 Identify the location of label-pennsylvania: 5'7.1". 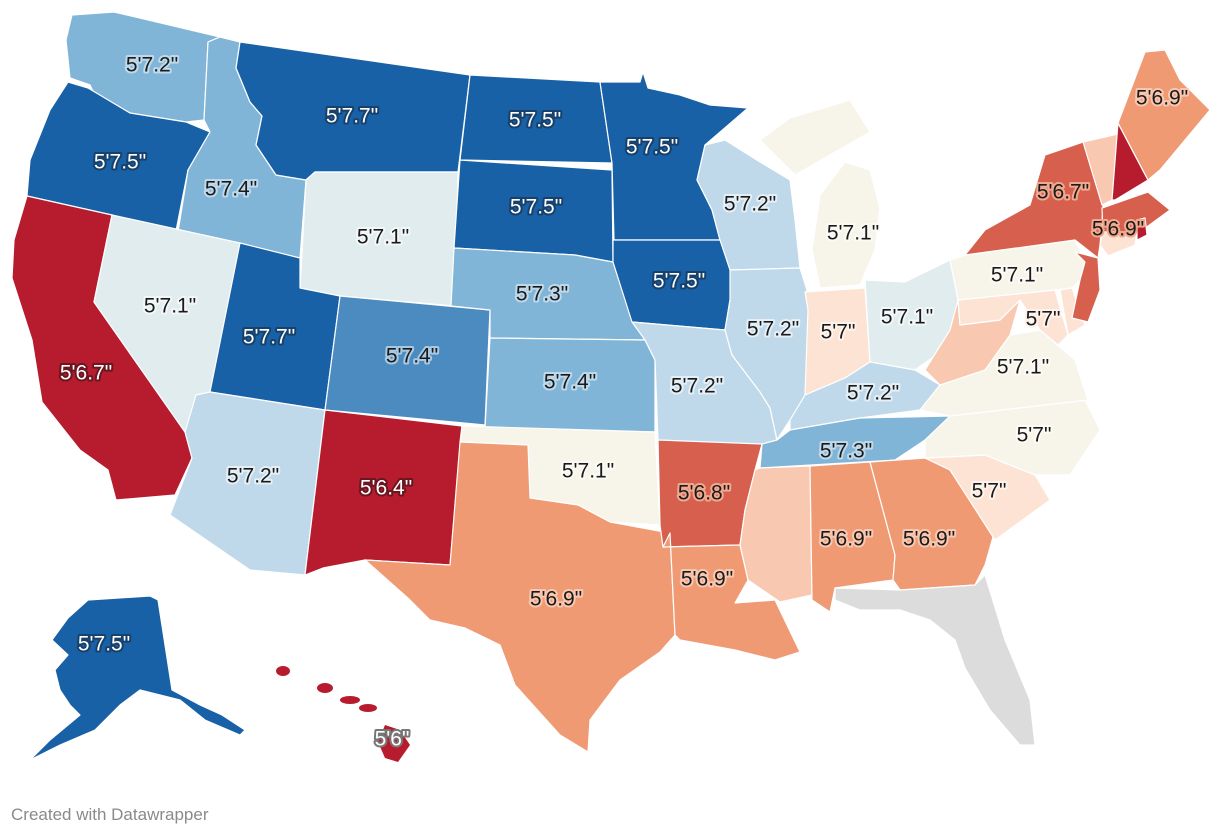
(1017, 275).